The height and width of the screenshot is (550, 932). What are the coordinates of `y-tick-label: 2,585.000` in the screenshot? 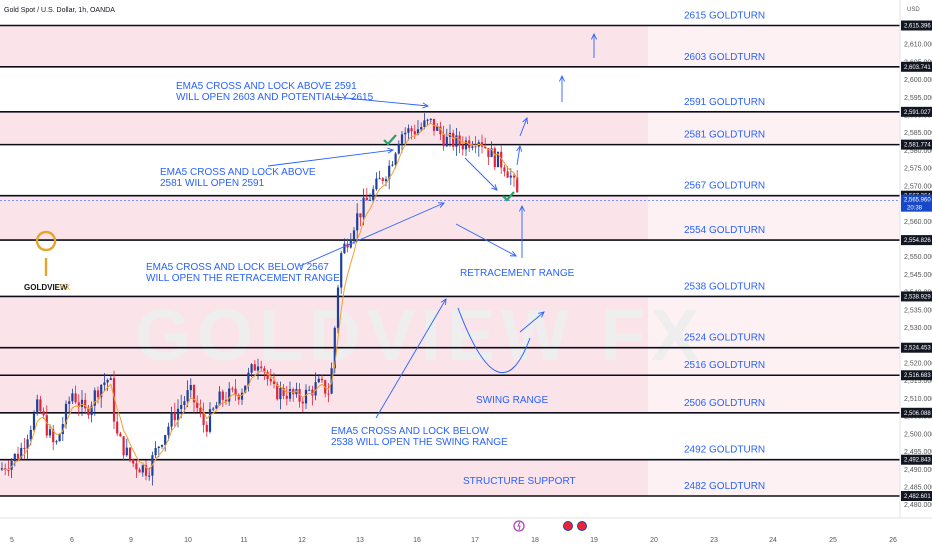 It's located at (918, 133).